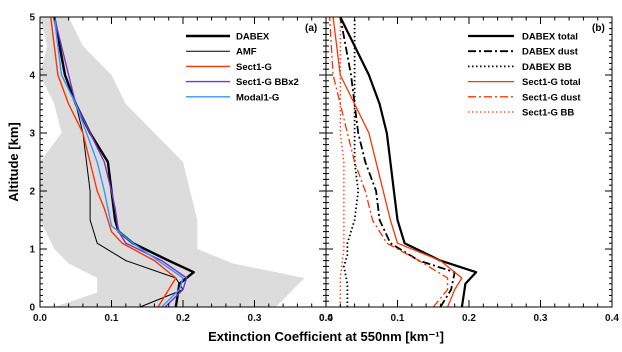 The width and height of the screenshot is (622, 352). I want to click on series-line-sect1-g-bb, so click(342, 162).